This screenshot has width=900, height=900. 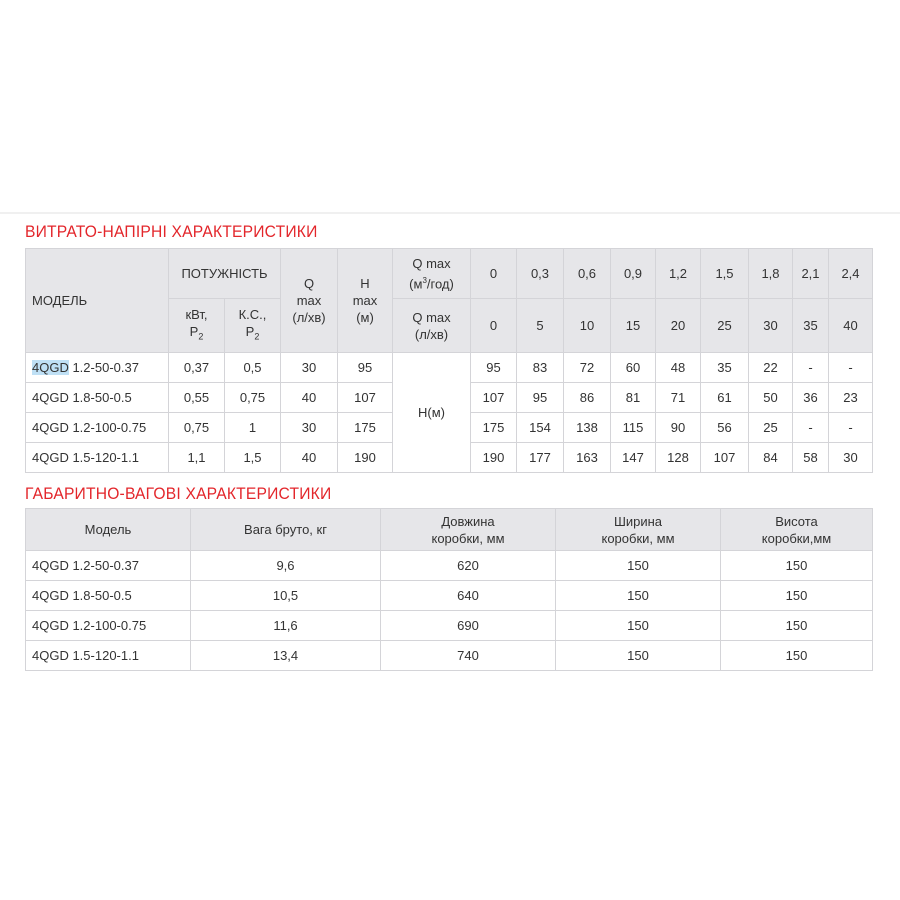 I want to click on head-value: 163, so click(x=587, y=457).